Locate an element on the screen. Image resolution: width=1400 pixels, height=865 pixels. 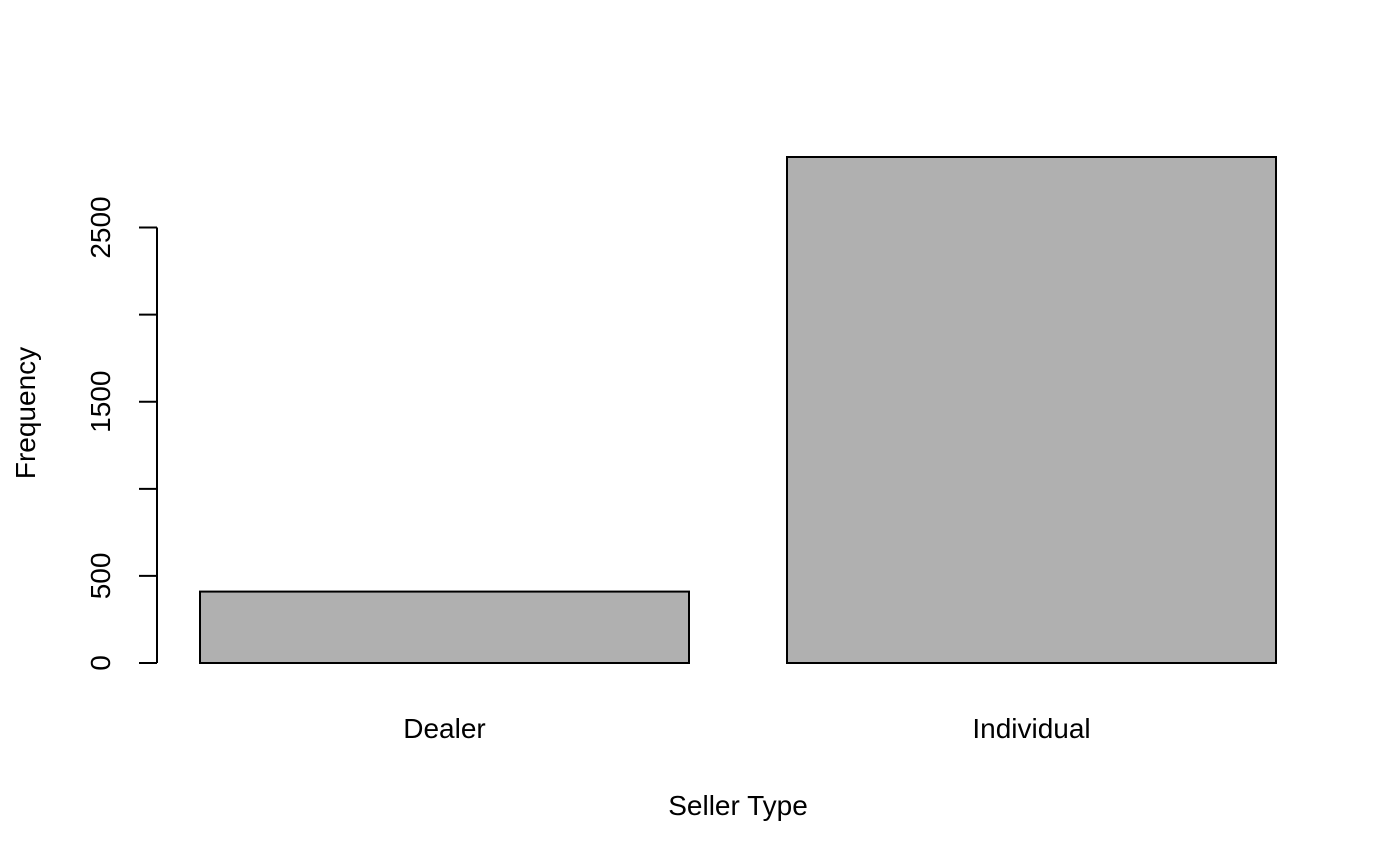
x-axis: Dealer Individual is located at coordinates (746, 728).